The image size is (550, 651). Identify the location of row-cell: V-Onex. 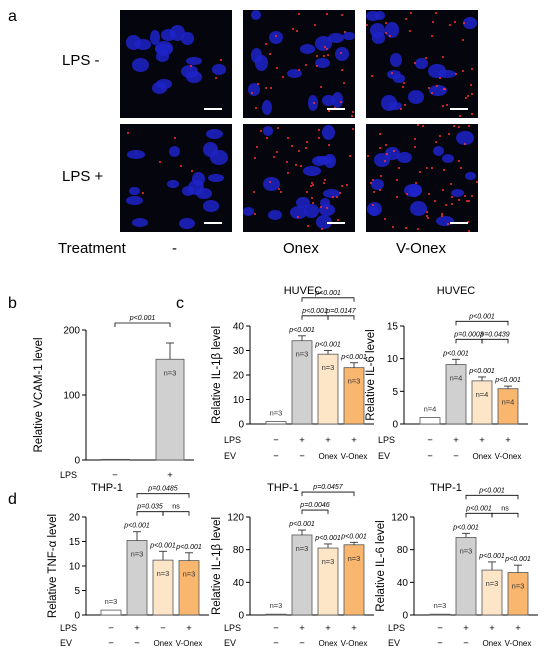
(518, 643).